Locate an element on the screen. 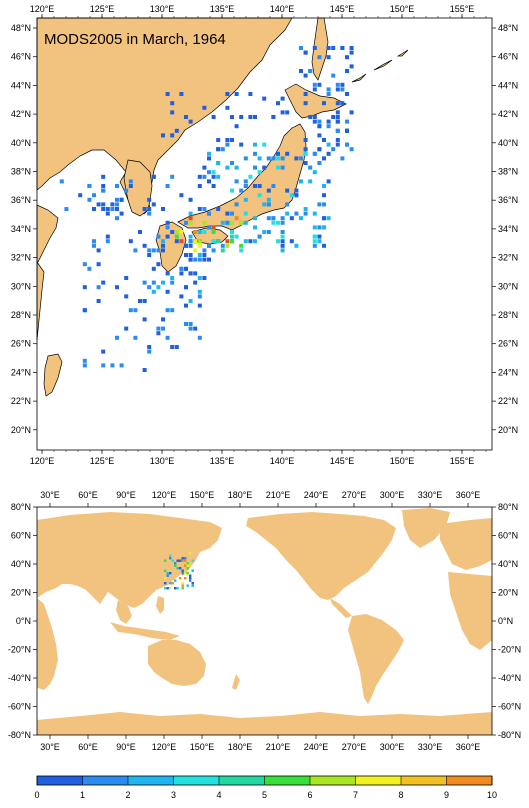 The width and height of the screenshot is (529, 808). reg-lat-label-right: 26°N is located at coordinates (508, 344).